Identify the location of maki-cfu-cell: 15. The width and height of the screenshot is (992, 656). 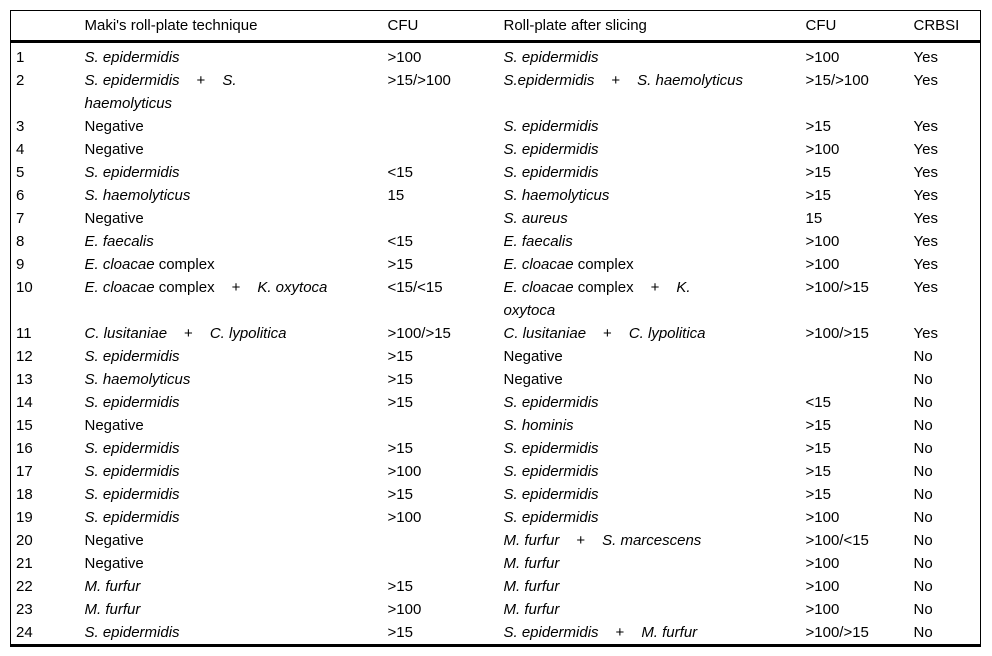
(396, 195).